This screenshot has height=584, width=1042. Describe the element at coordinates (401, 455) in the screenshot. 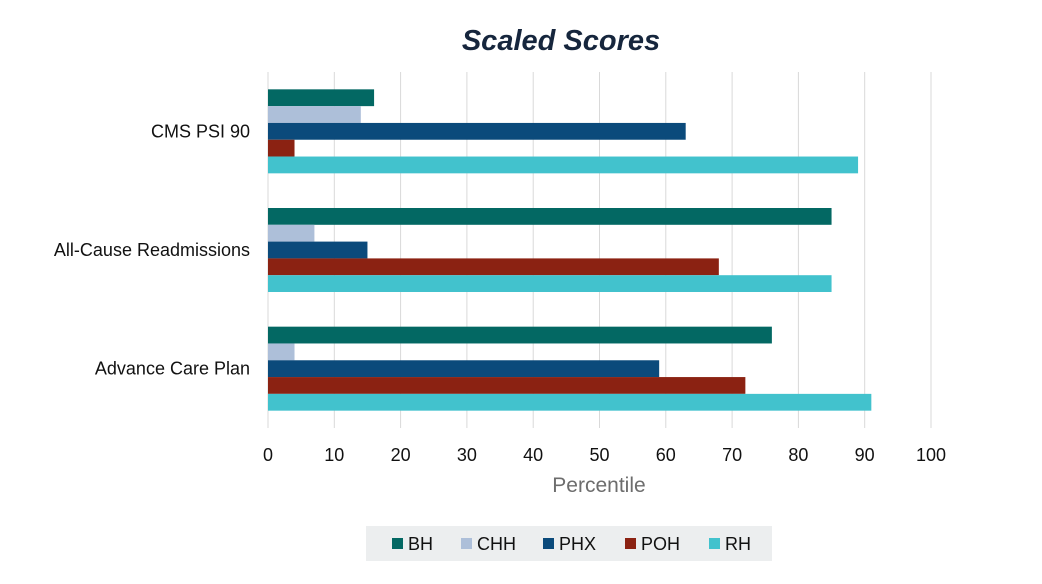

I see `x-tick-label: 20` at that location.